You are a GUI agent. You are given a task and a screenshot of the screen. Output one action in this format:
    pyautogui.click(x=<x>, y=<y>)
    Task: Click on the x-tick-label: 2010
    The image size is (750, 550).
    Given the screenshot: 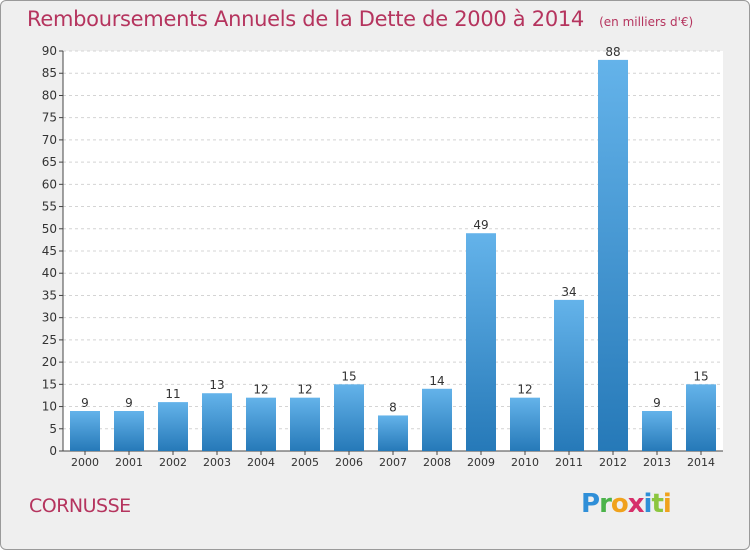 What is the action you would take?
    pyautogui.click(x=525, y=462)
    